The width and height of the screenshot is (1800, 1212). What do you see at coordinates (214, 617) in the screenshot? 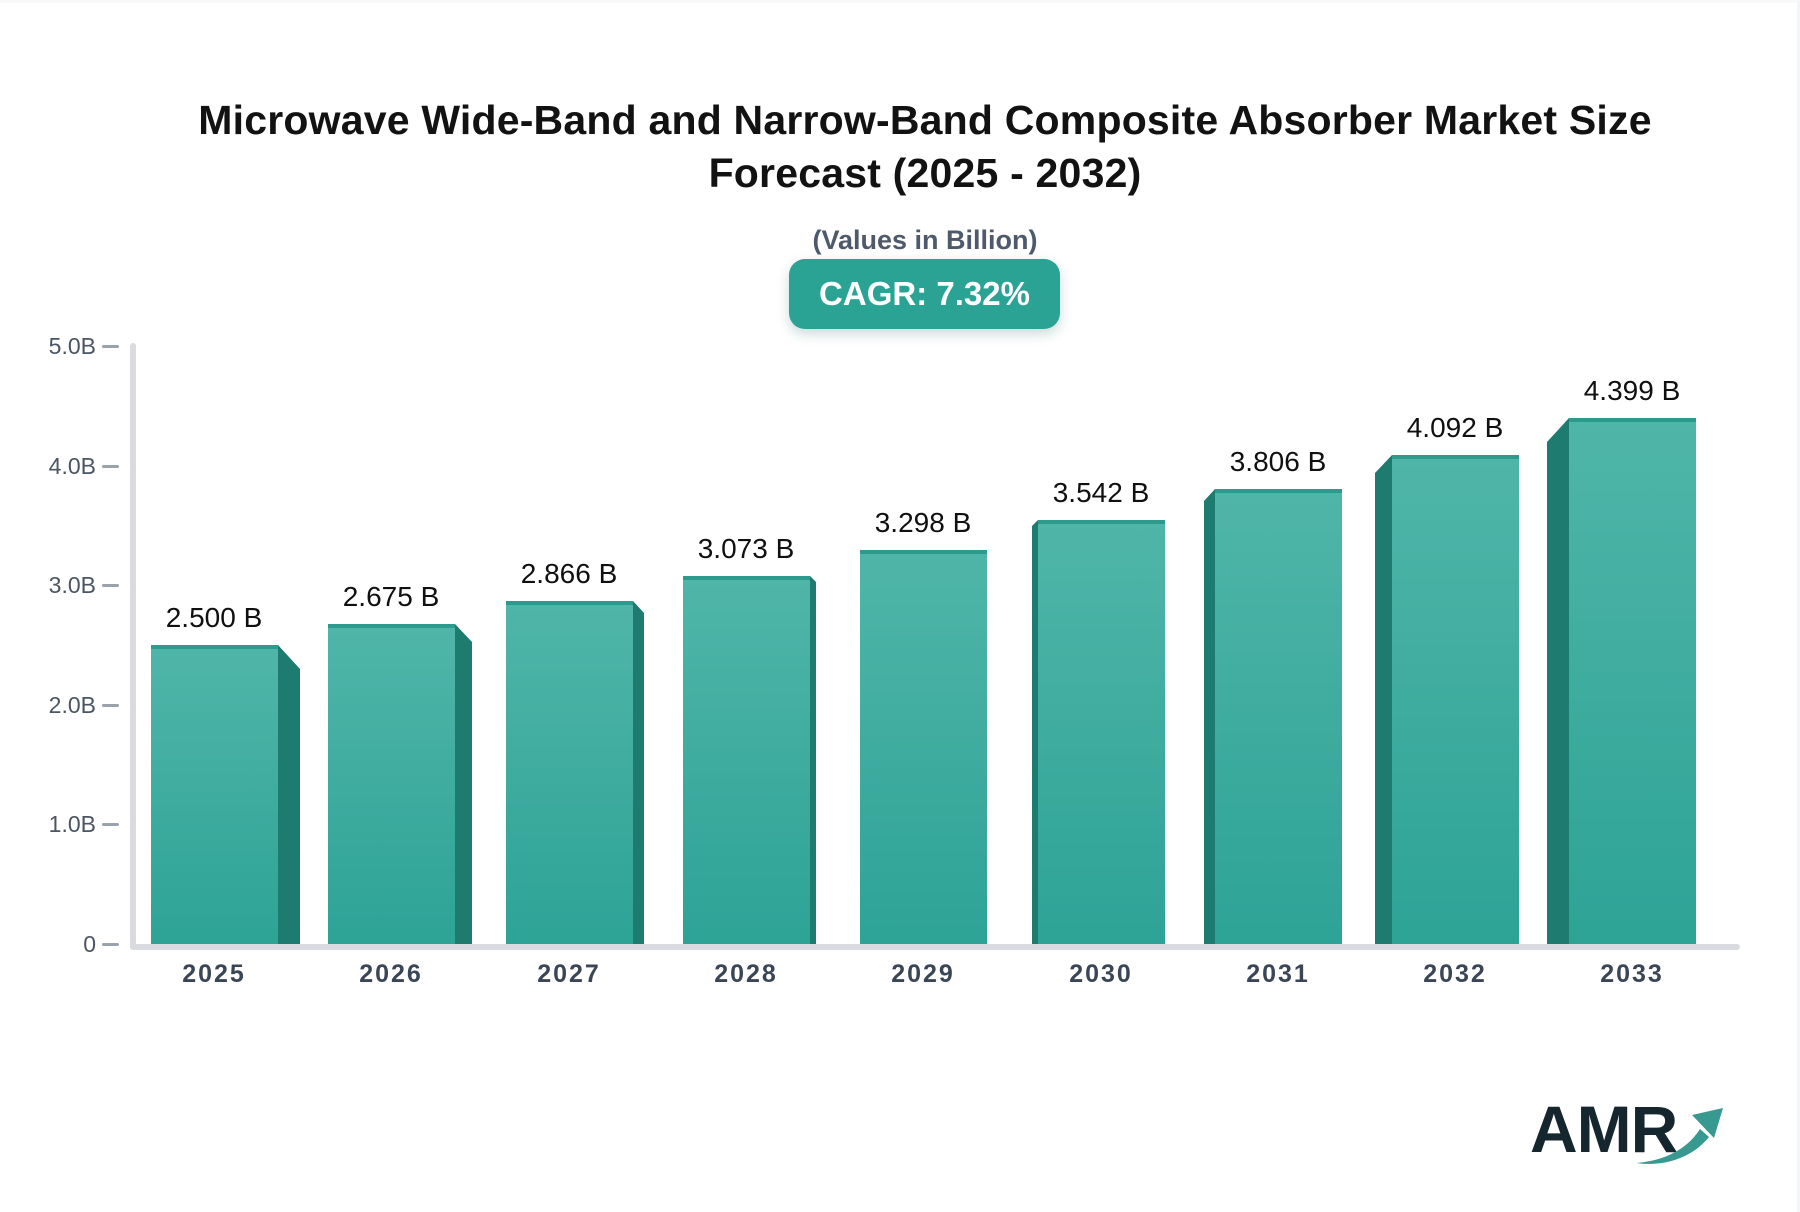
I see `bar-value-label: 2.500 B` at bounding box center [214, 617].